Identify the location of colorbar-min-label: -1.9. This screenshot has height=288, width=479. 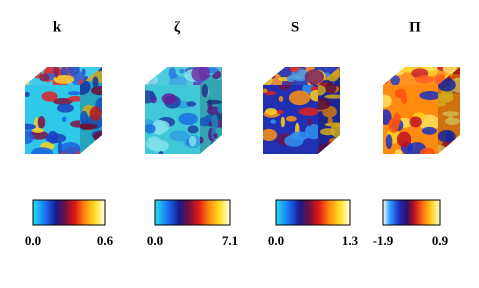
(383, 240).